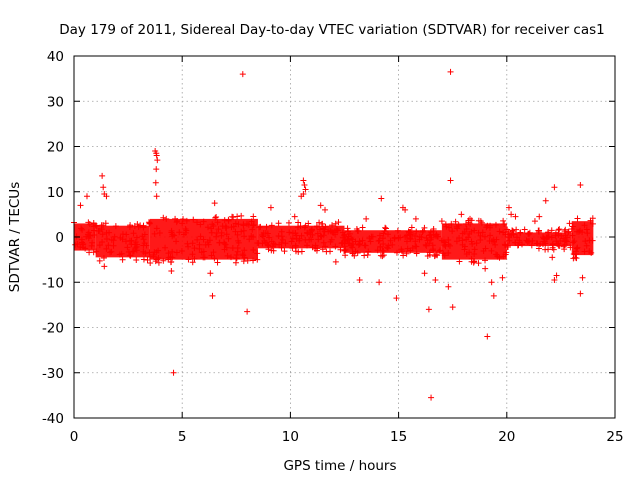 This screenshot has width=640, height=480. I want to click on y-tick-label: 10, so click(55, 193).